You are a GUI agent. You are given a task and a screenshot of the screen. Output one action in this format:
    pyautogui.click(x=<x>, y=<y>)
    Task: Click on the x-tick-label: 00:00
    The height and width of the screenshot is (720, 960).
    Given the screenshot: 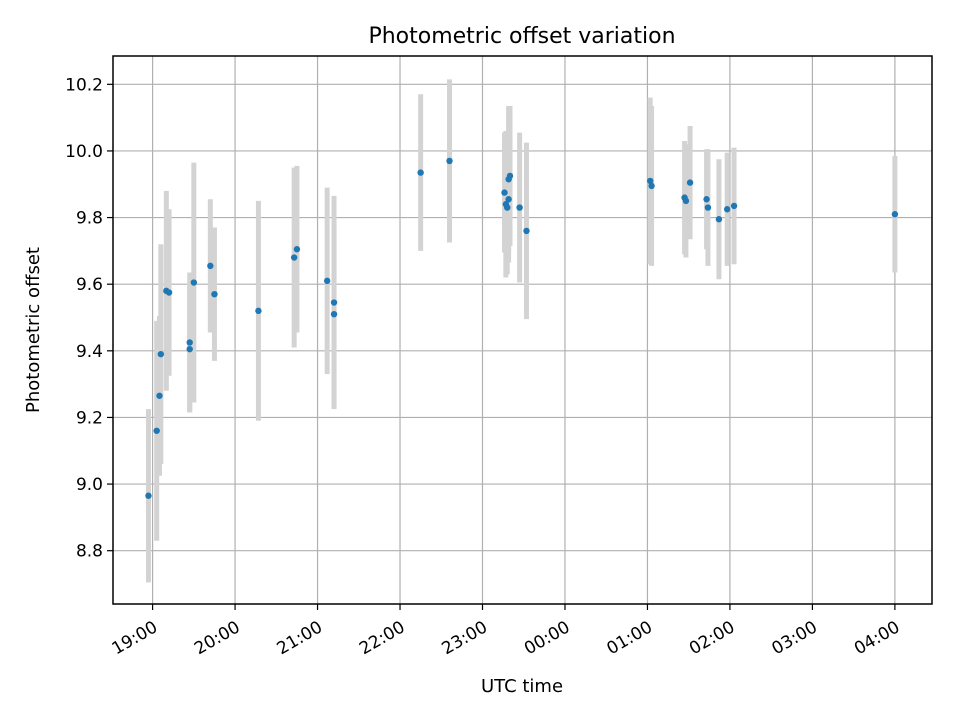 What is the action you would take?
    pyautogui.click(x=547, y=638)
    